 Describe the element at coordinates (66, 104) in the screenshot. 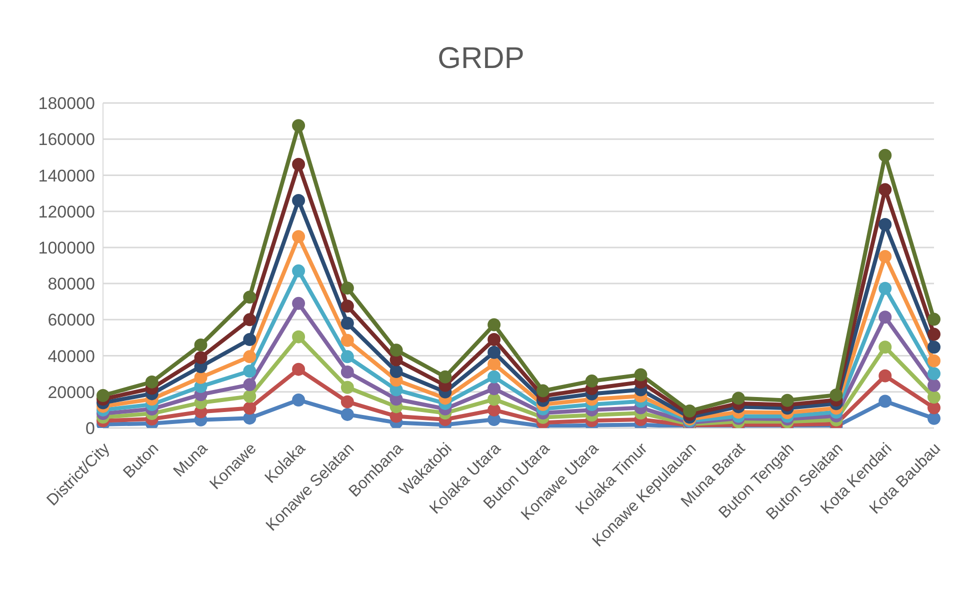

I see `y-tick-label: 180000` at that location.